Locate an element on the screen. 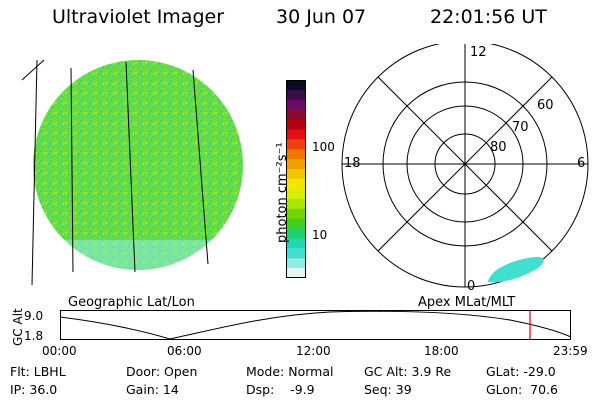 The width and height of the screenshot is (600, 400). altitude-plot is located at coordinates (316, 325).